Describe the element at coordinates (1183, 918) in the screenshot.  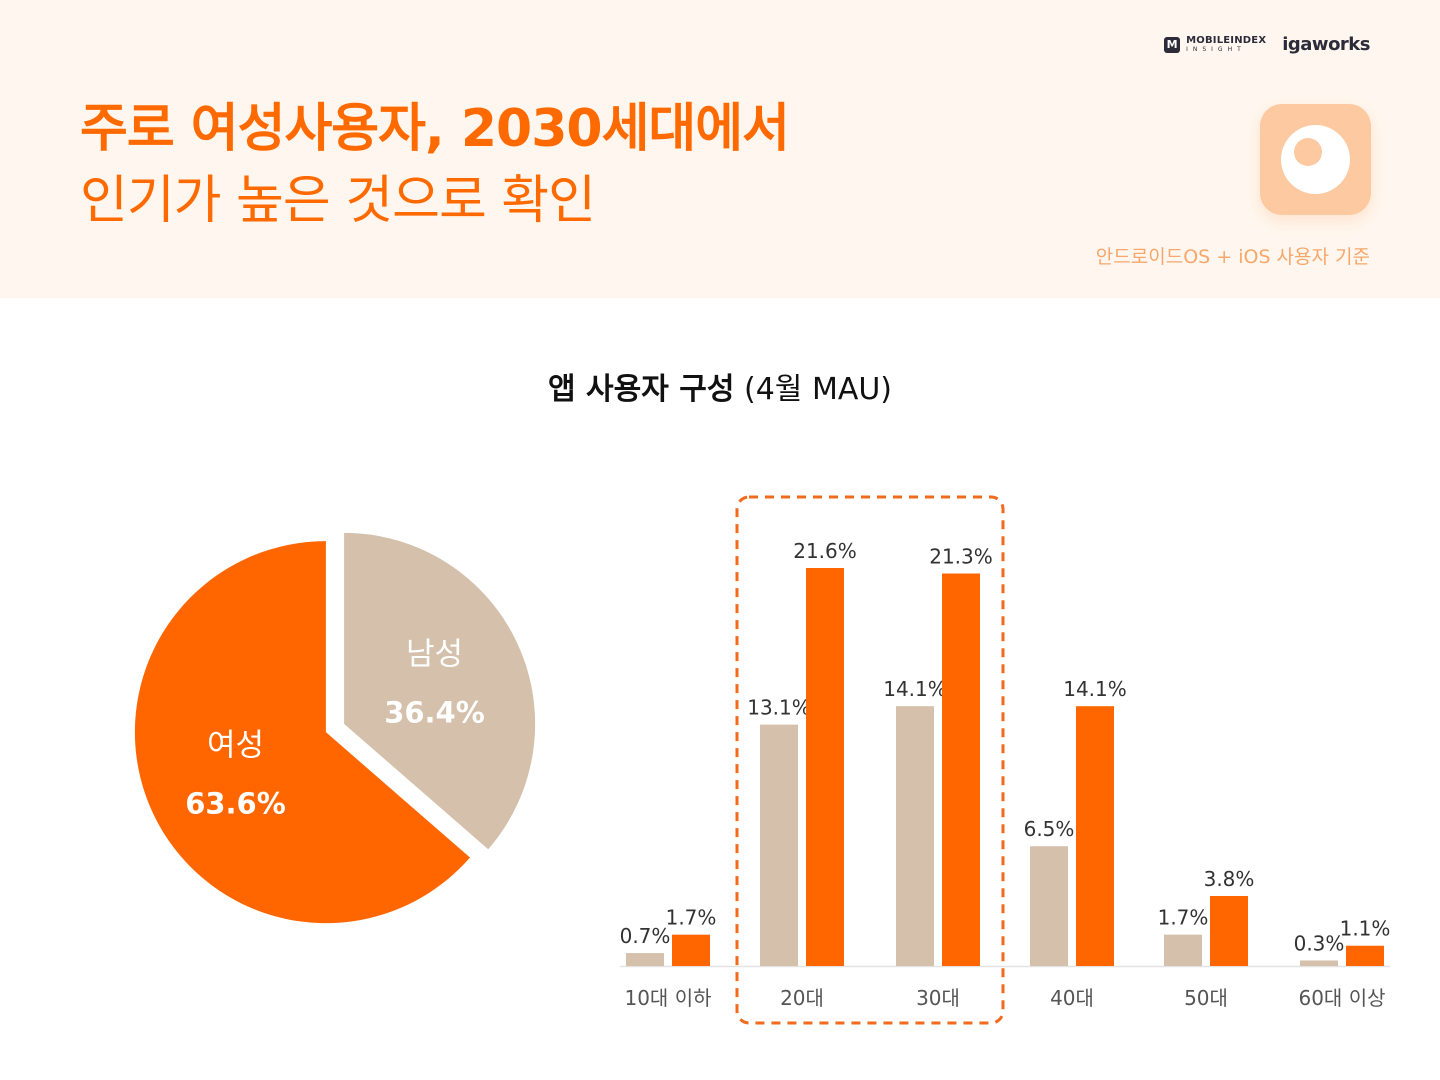
I see `bar-label-male-4: 1.7%` at that location.